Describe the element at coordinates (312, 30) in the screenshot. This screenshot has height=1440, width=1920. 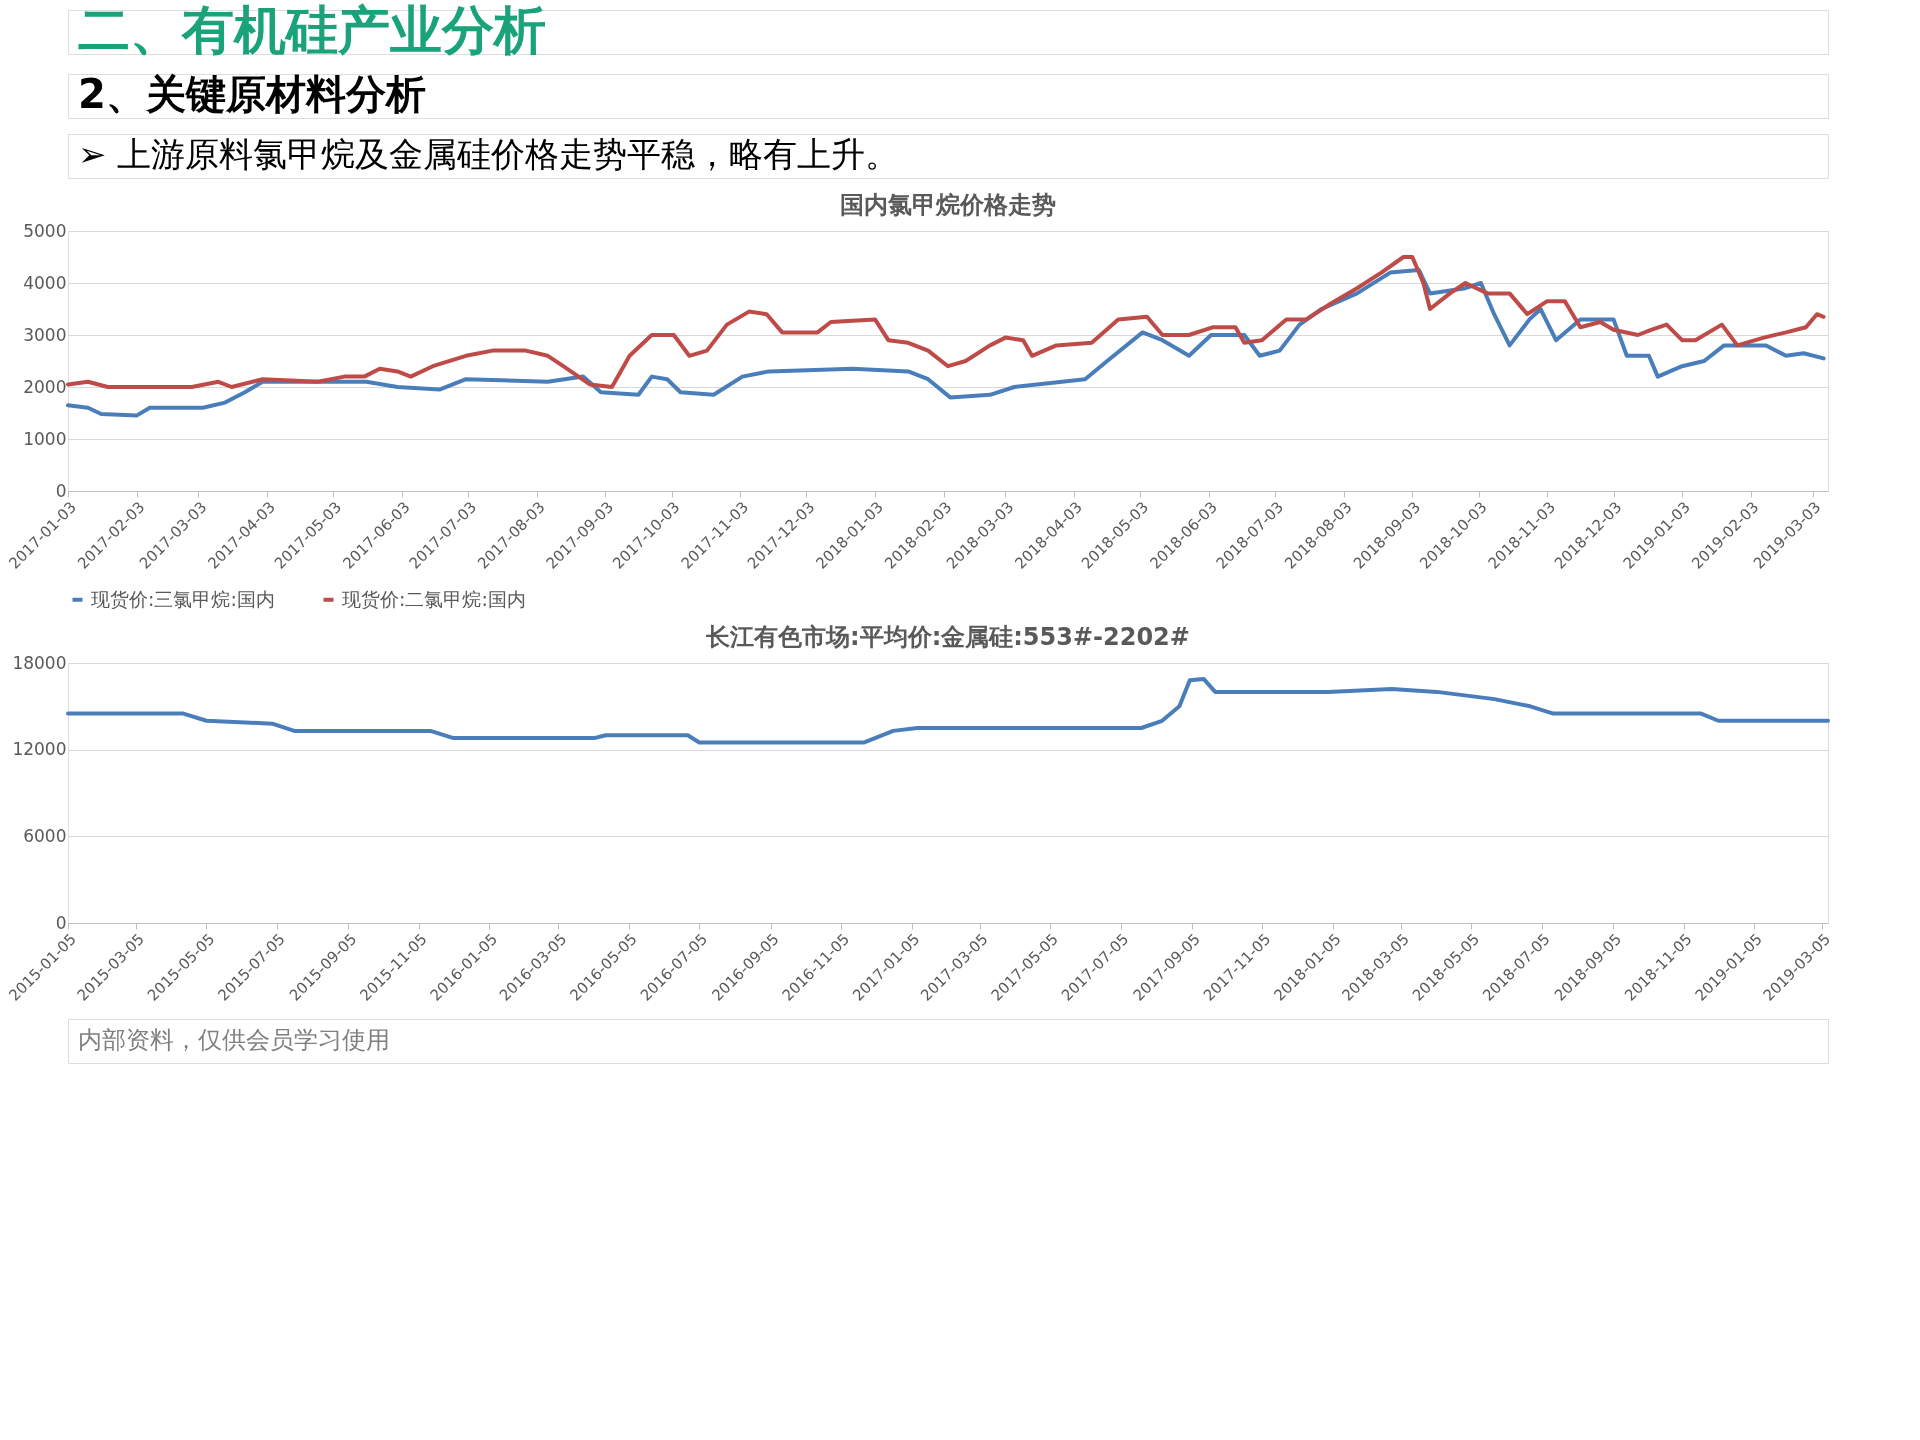
I see `text: 二、有机硅产业分析` at that location.